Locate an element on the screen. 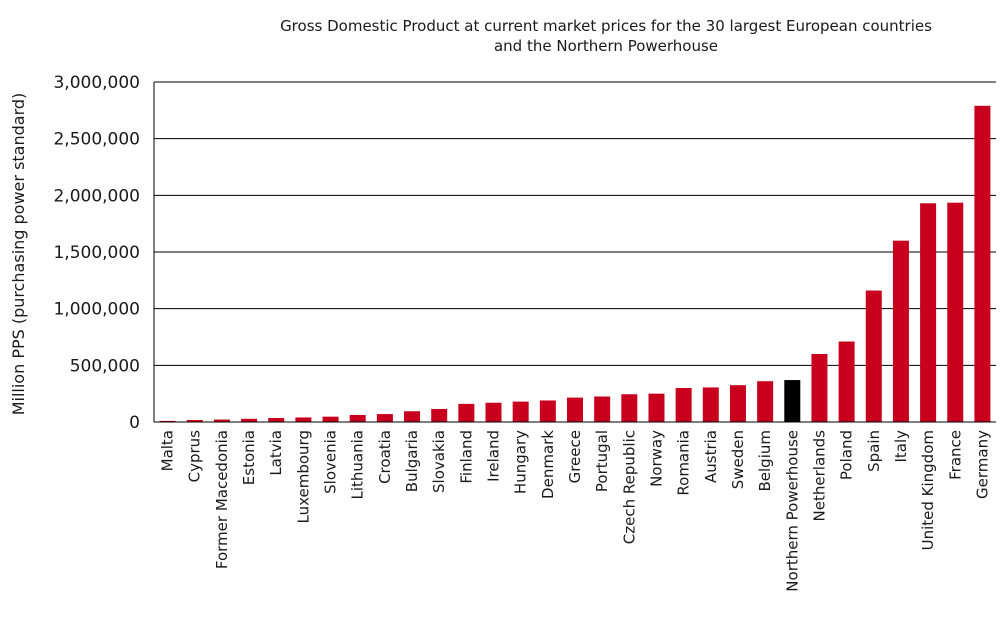 The height and width of the screenshot is (634, 1000). x-tick-label: Norway is located at coordinates (656, 458).